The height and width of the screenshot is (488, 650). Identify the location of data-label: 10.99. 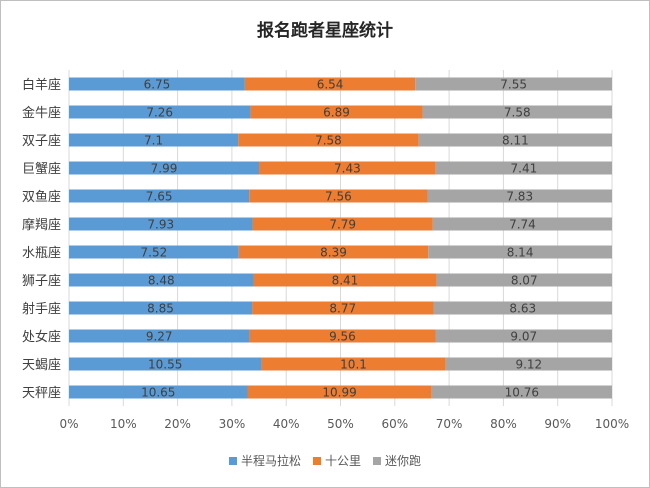
(339, 393).